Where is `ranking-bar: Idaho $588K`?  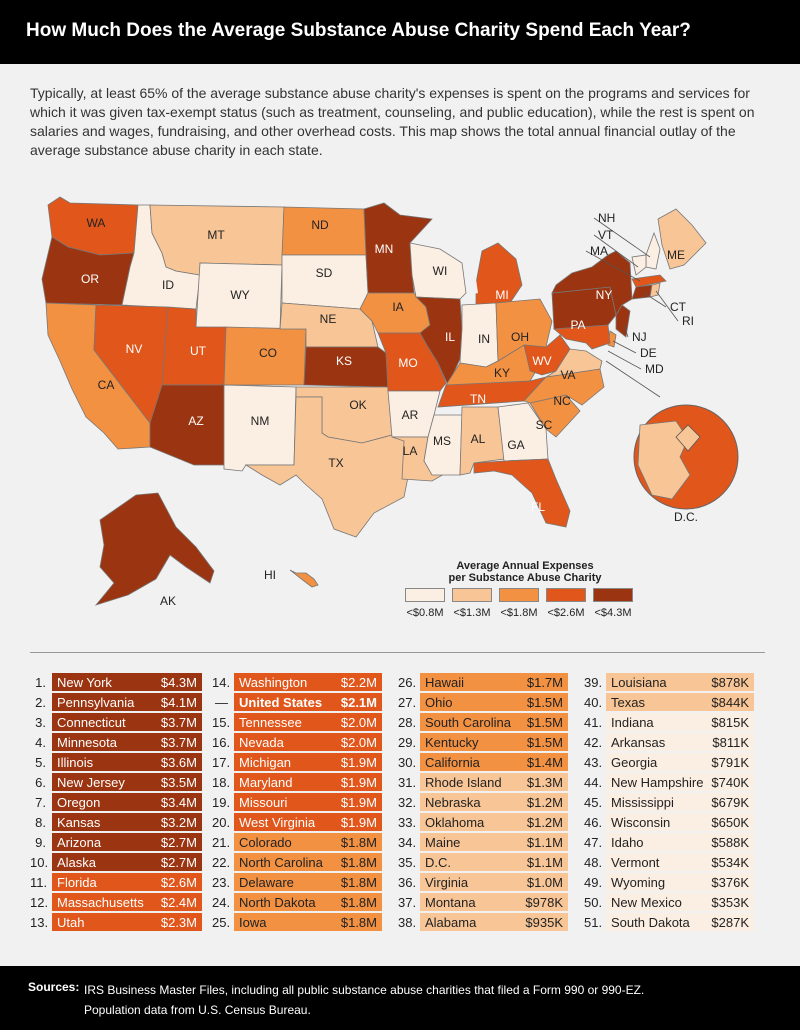
ranking-bar: Idaho $588K is located at coordinates (680, 842).